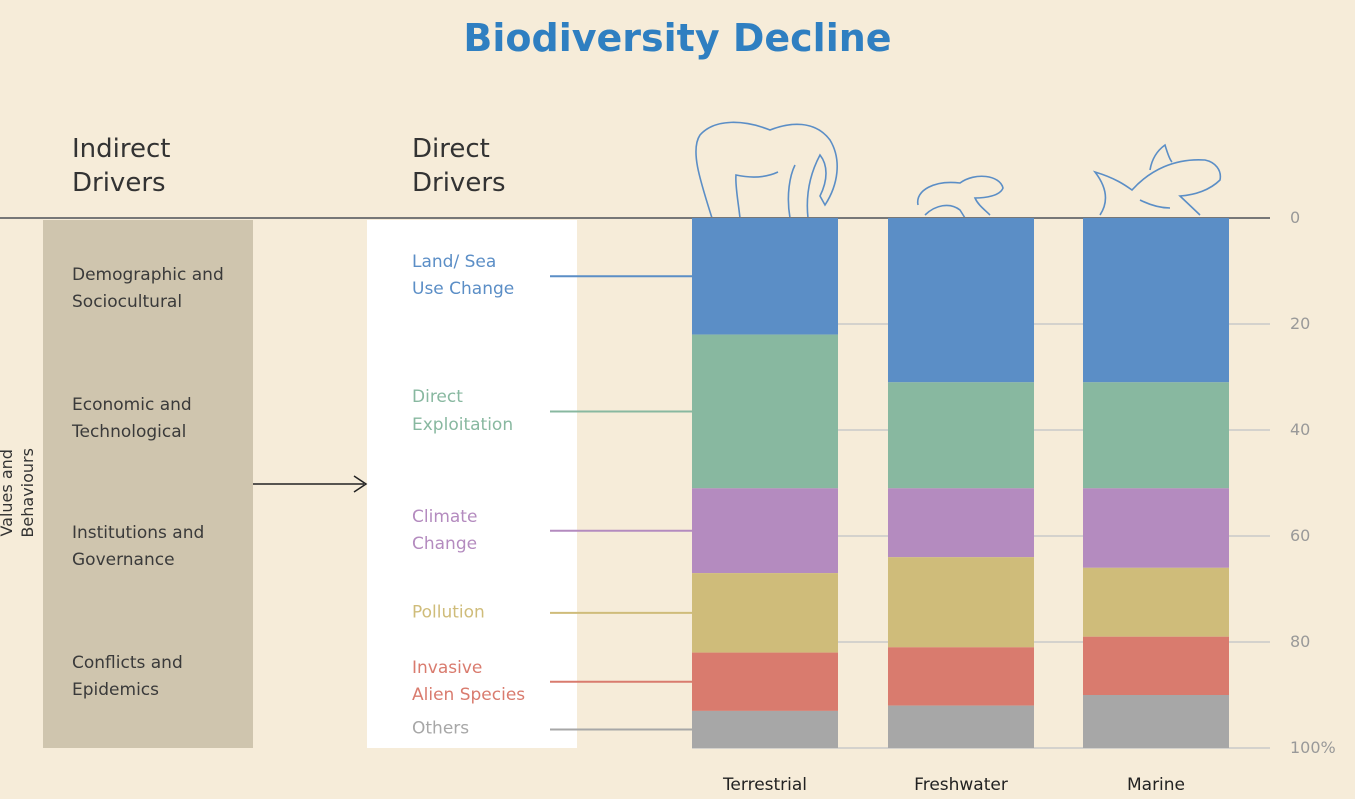 This screenshot has height=799, width=1355. Describe the element at coordinates (459, 166) in the screenshot. I see `direct-header: Direct Drivers` at that location.